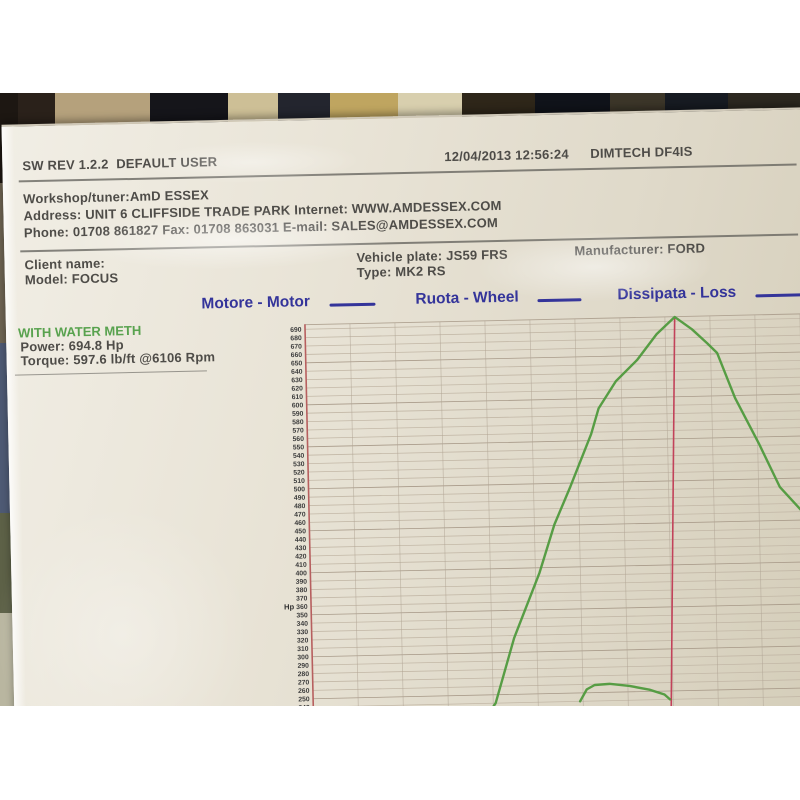 The height and width of the screenshot is (800, 800). Describe the element at coordinates (301, 573) in the screenshot. I see `y-tick-label: 400` at that location.